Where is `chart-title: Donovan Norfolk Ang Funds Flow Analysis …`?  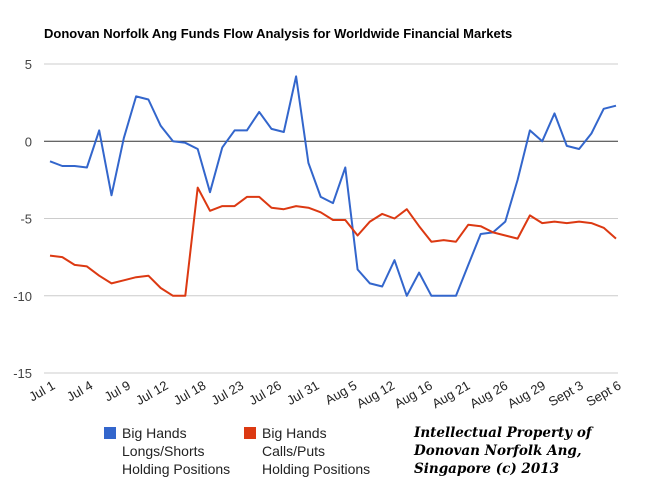 chart-title: Donovan Norfolk Ang Funds Flow Analysis … is located at coordinates (278, 33).